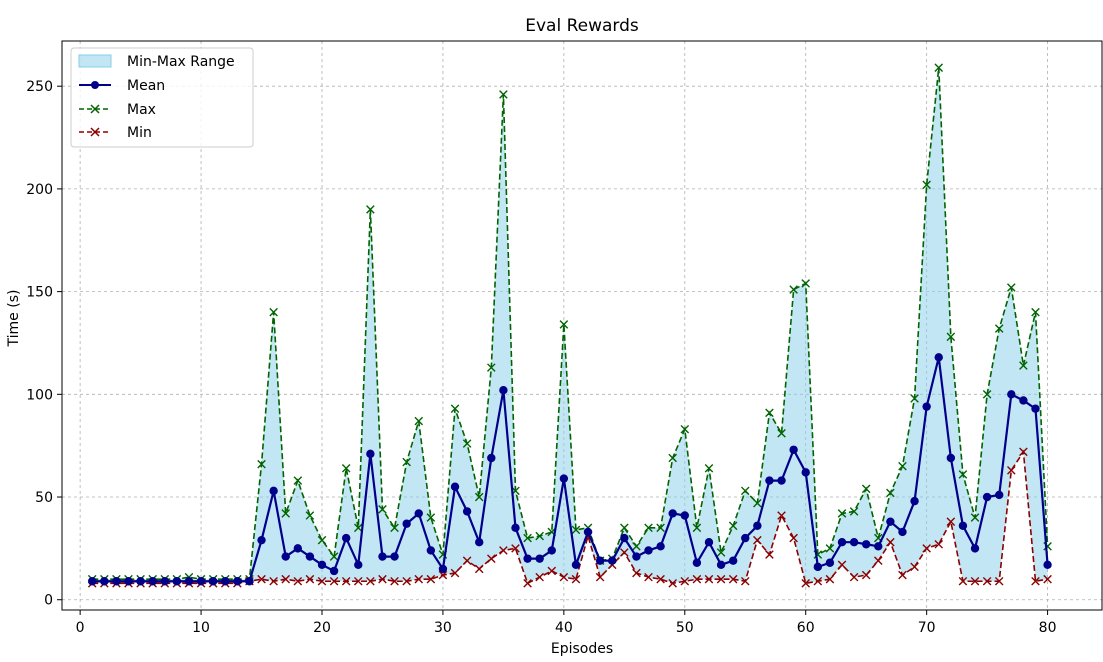 This screenshot has width=1103, height=662. I want to click on y-axis-label: Time (s), so click(14, 319).